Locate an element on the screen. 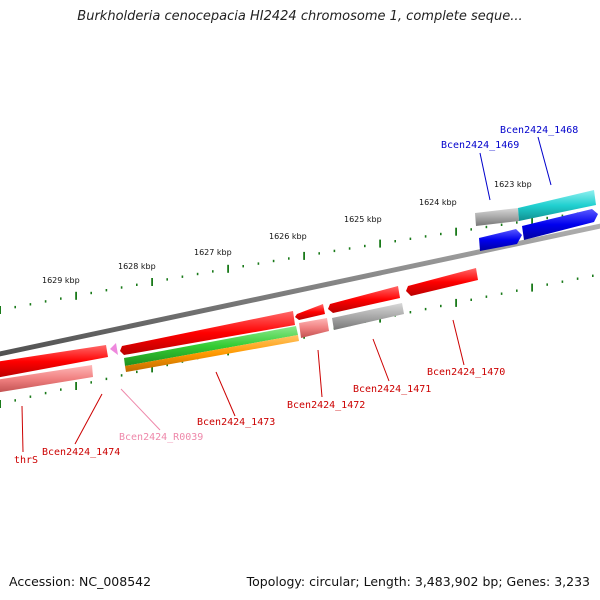 This screenshot has height=600, width=600. feature-bcen2424-1474-pink is located at coordinates (46, 379).